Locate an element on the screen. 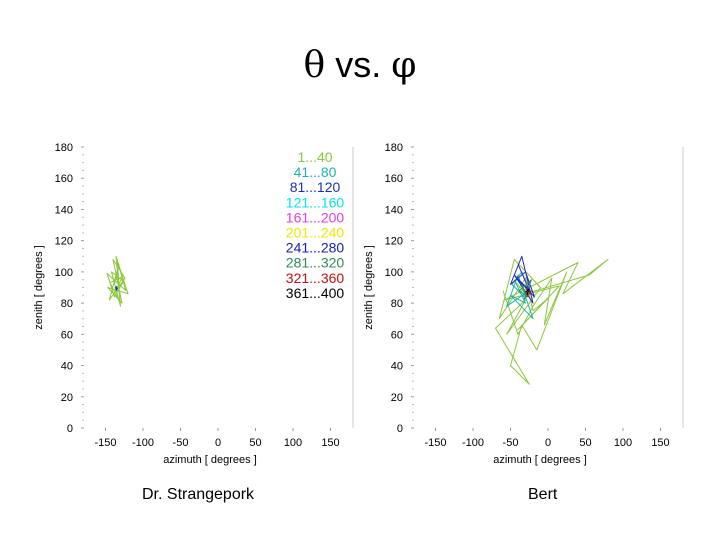  left-chart-ytick-label: 20 is located at coordinates (67, 398).